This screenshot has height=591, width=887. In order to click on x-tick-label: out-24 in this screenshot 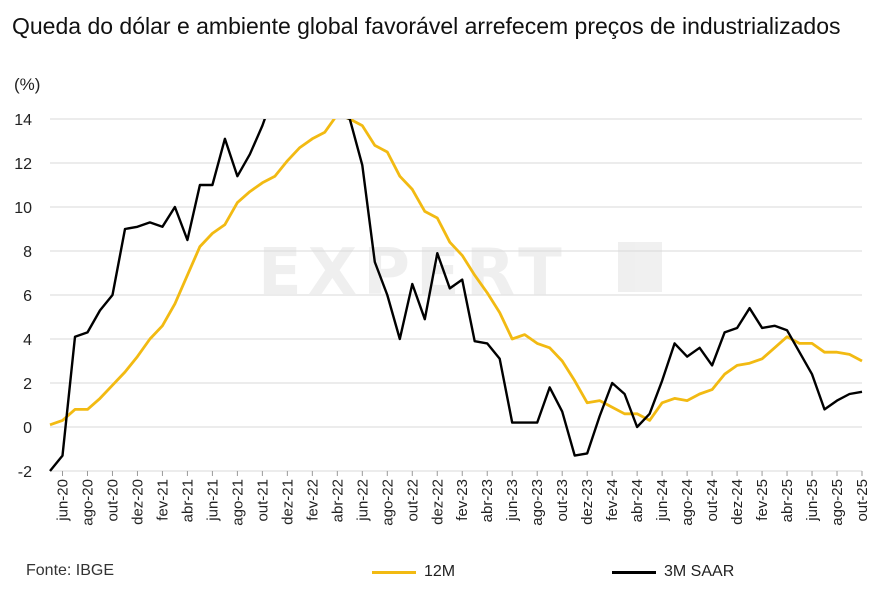, I will do `click(712, 500)`.